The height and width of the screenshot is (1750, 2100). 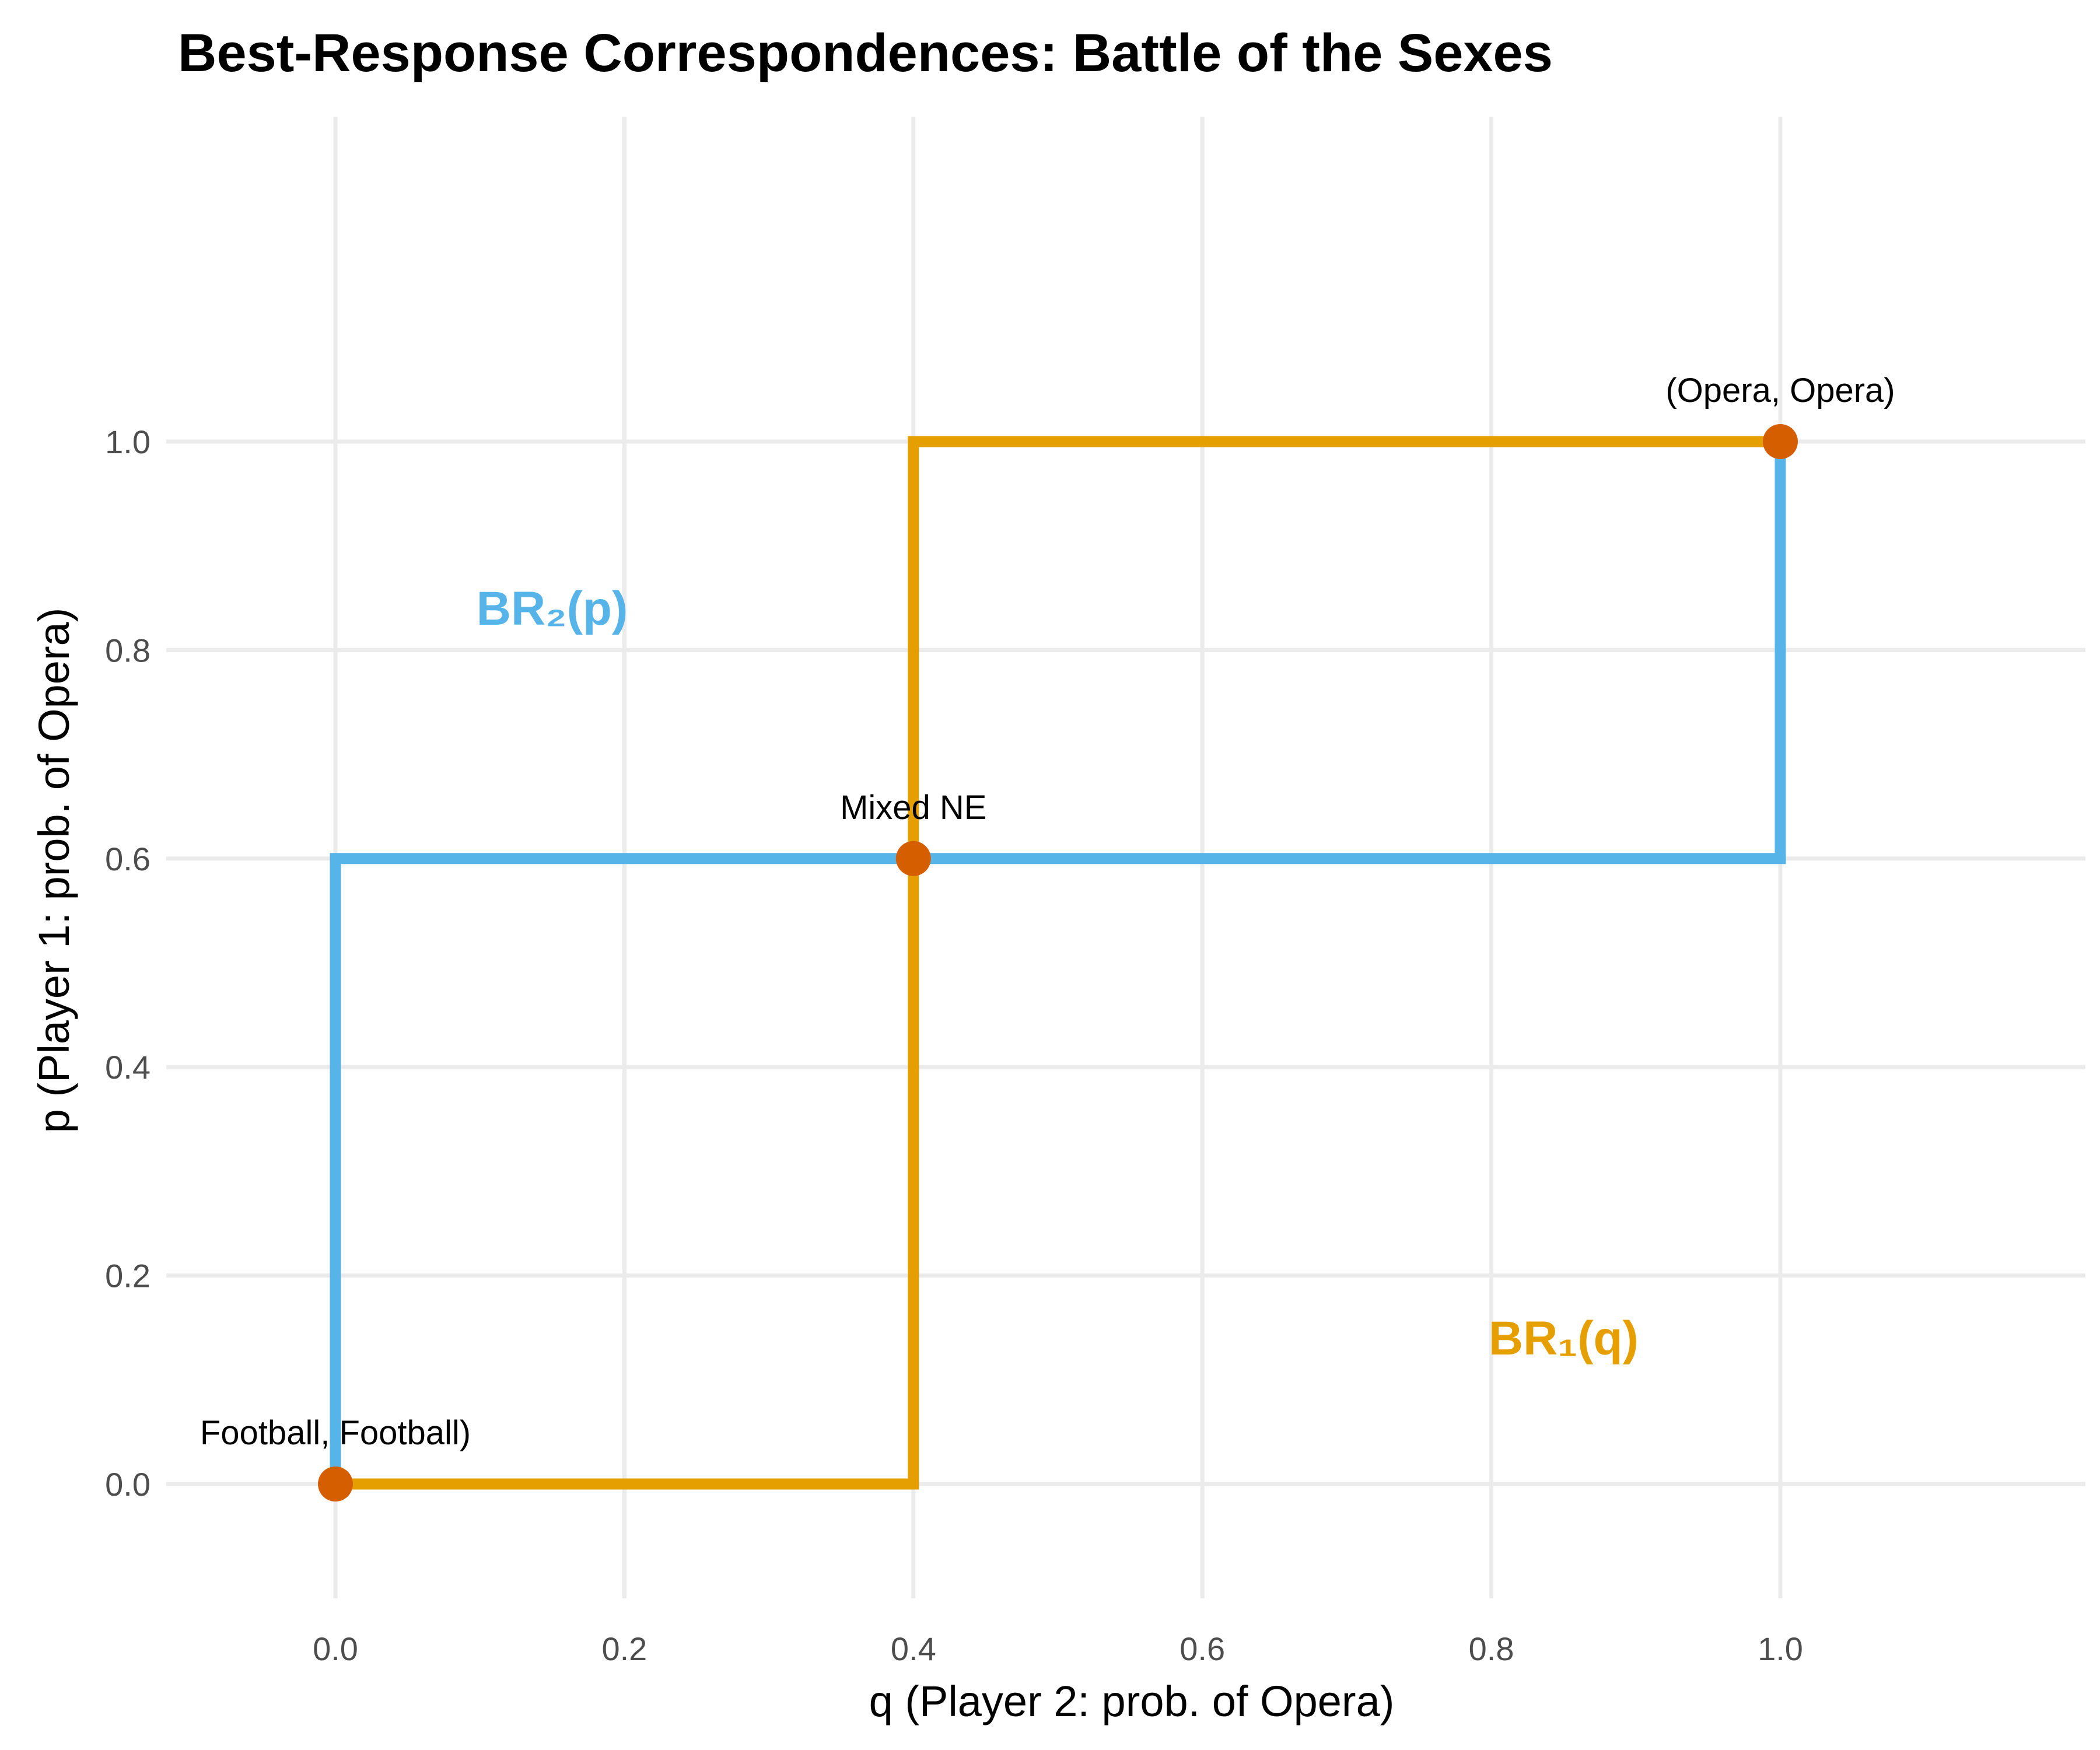 What do you see at coordinates (1780, 391) in the screenshot?
I see `equilibrium-label-2: (Opera, Opera)` at bounding box center [1780, 391].